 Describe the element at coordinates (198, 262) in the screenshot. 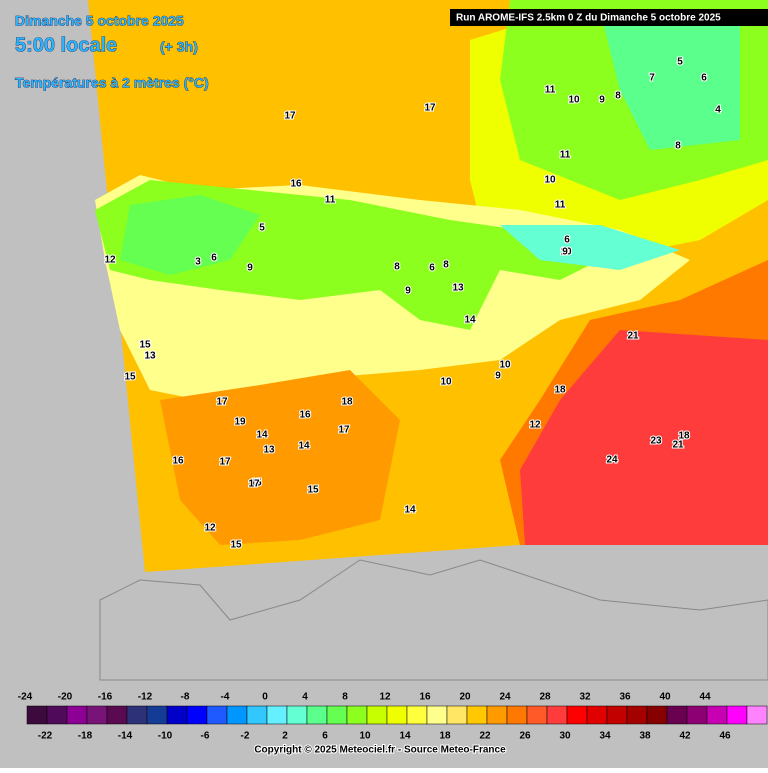

I see `temp-label: 3` at that location.